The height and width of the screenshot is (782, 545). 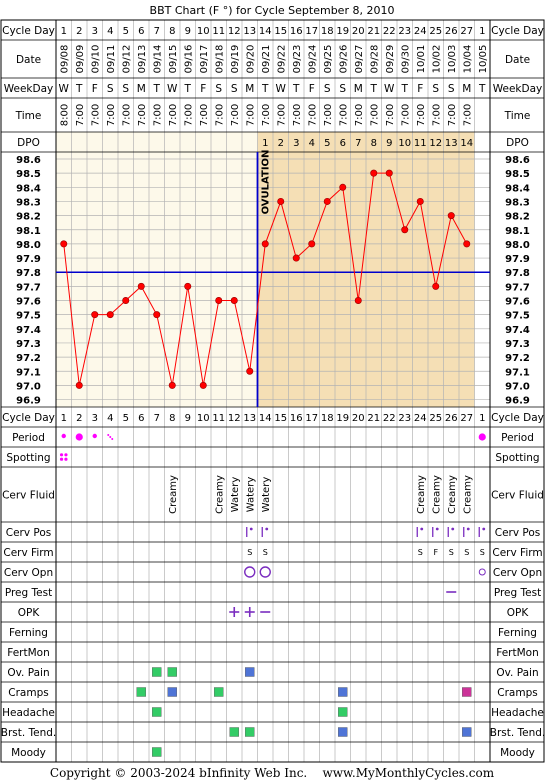 I want to click on y-tick-label: 96.9, so click(x=28, y=401).